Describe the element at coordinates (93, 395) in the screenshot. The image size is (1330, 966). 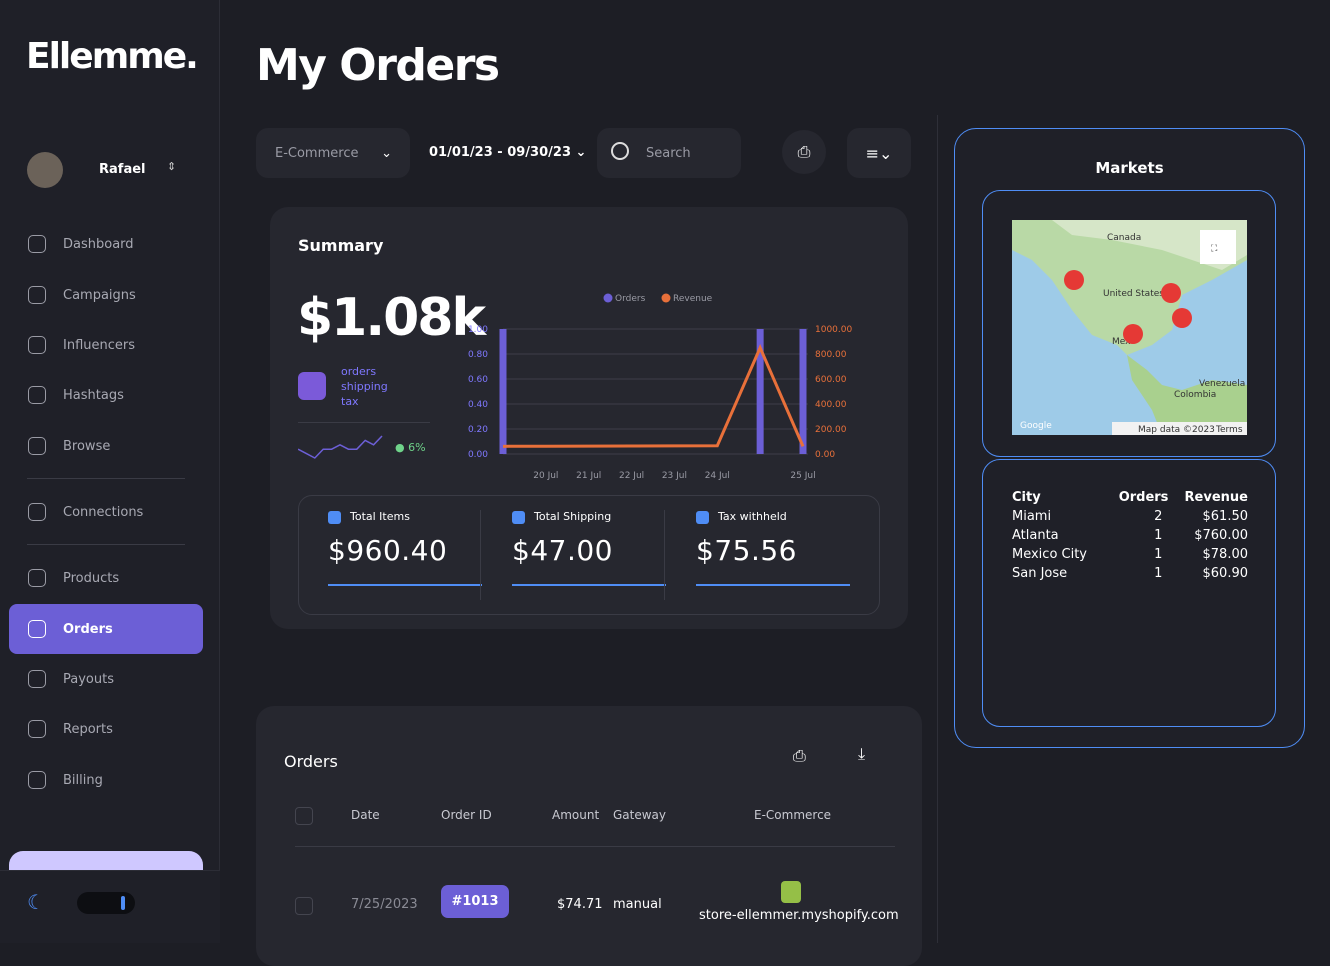
I see `nav-label: Hashtags` at that location.